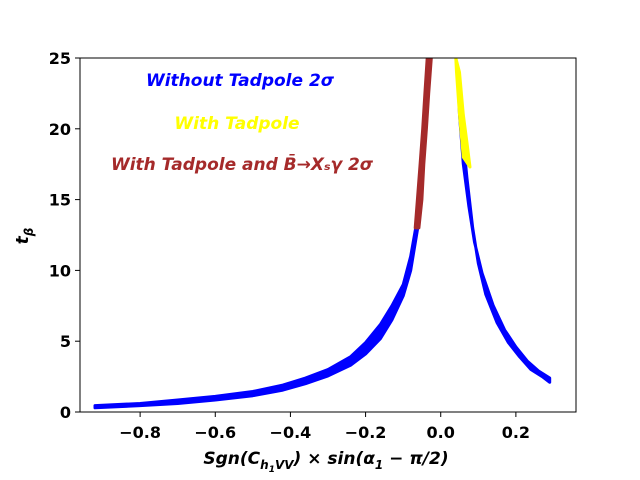 The image size is (640, 480). Describe the element at coordinates (366, 432) in the screenshot. I see `x-tick-label: −0.2` at that location.